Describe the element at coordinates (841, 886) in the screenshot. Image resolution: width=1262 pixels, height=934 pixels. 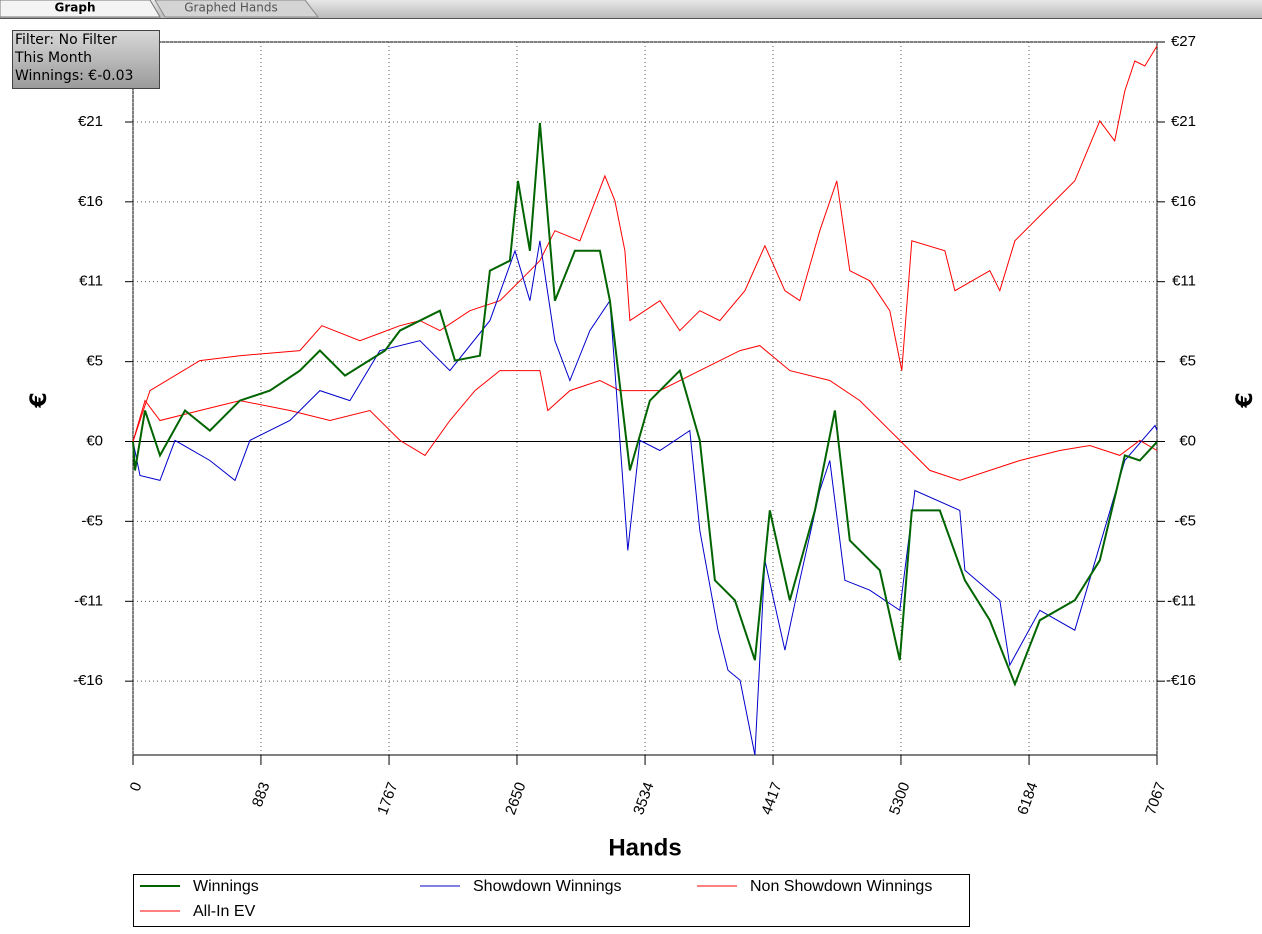
I see `legend-label: Non Showdown Winnings` at that location.